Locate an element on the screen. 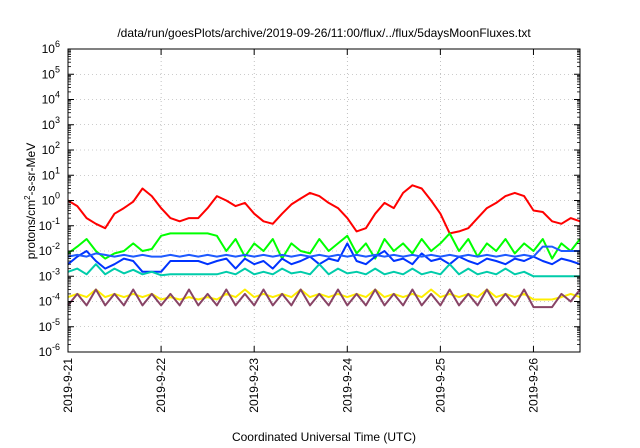 This screenshot has width=640, height=448. y-tick-label: 10⁶ is located at coordinates (51, 47).